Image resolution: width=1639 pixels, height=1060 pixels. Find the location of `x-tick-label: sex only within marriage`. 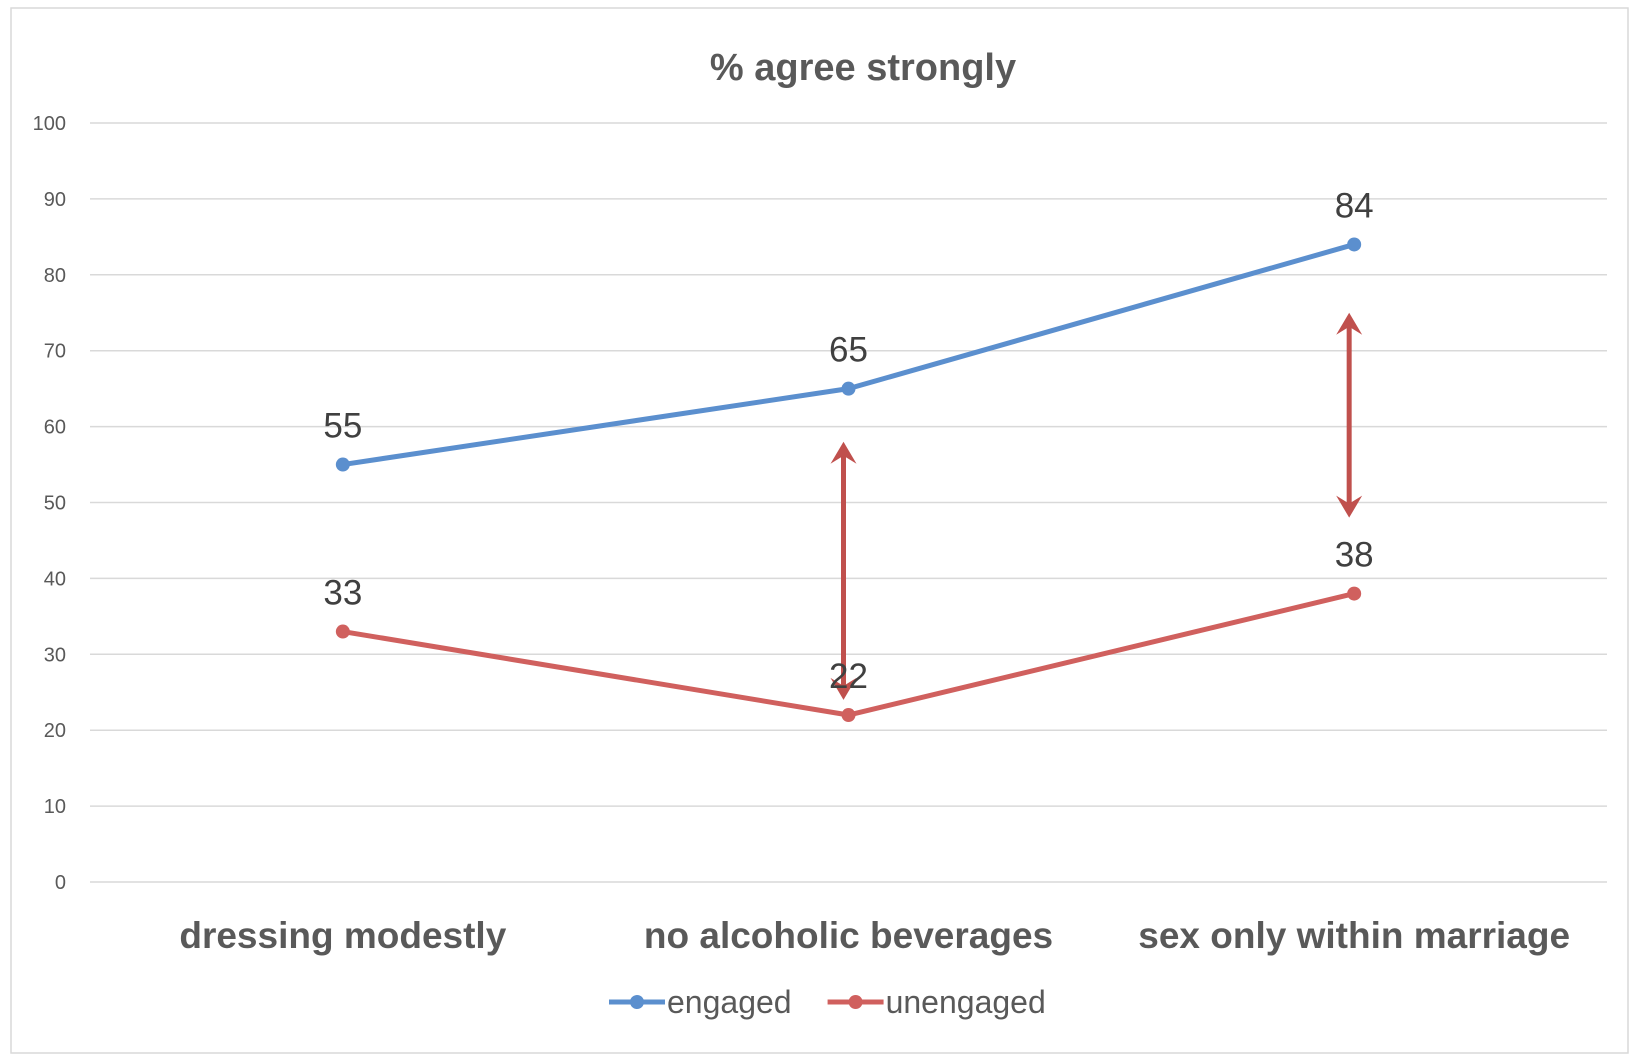

x-tick-label: sex only within marriage is located at coordinates (1354, 935).